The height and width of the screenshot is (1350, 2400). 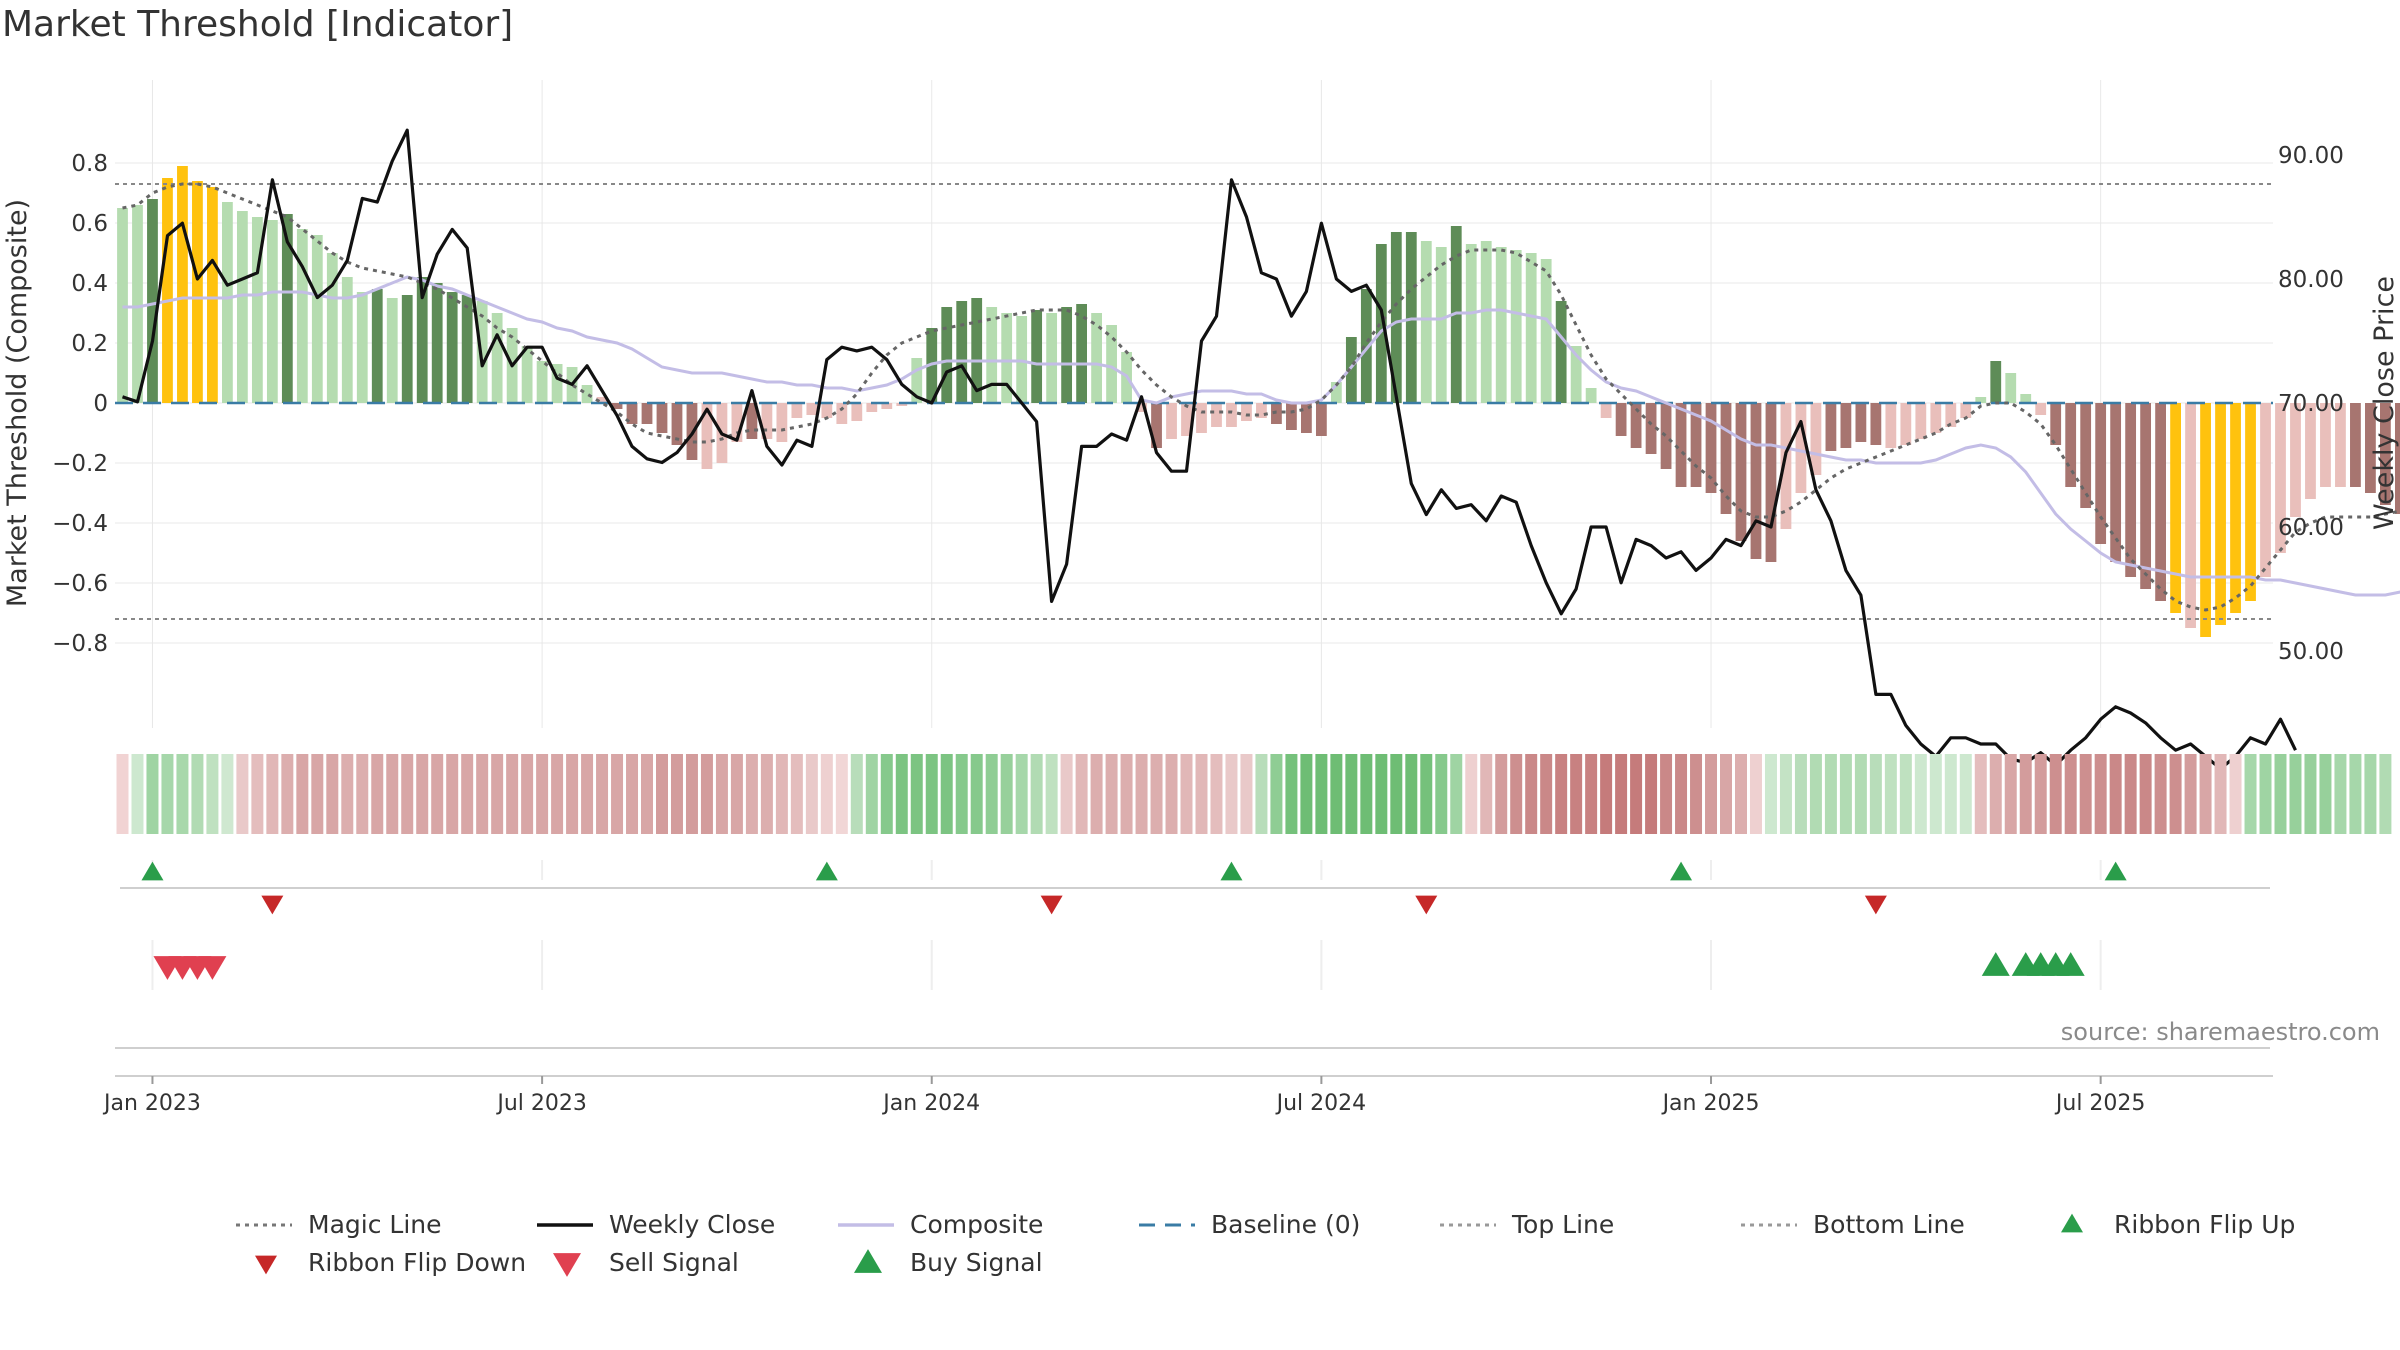 I want to click on x-tick-label: Jan 2023, so click(x=151, y=1103).